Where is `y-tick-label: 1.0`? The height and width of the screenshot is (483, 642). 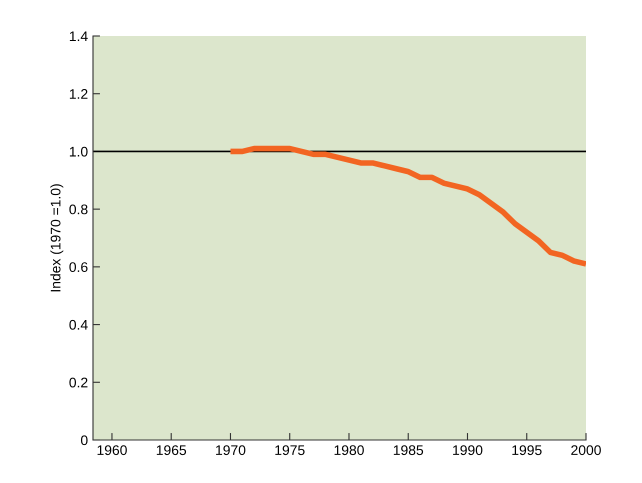
y-tick-label: 1.0 is located at coordinates (79, 151).